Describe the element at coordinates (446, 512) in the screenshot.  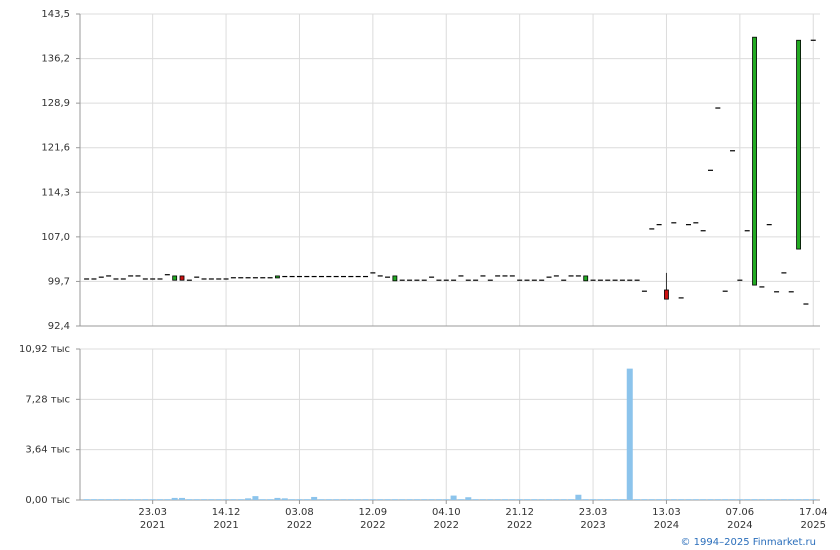
I see `x-tick-label: 04.10` at that location.